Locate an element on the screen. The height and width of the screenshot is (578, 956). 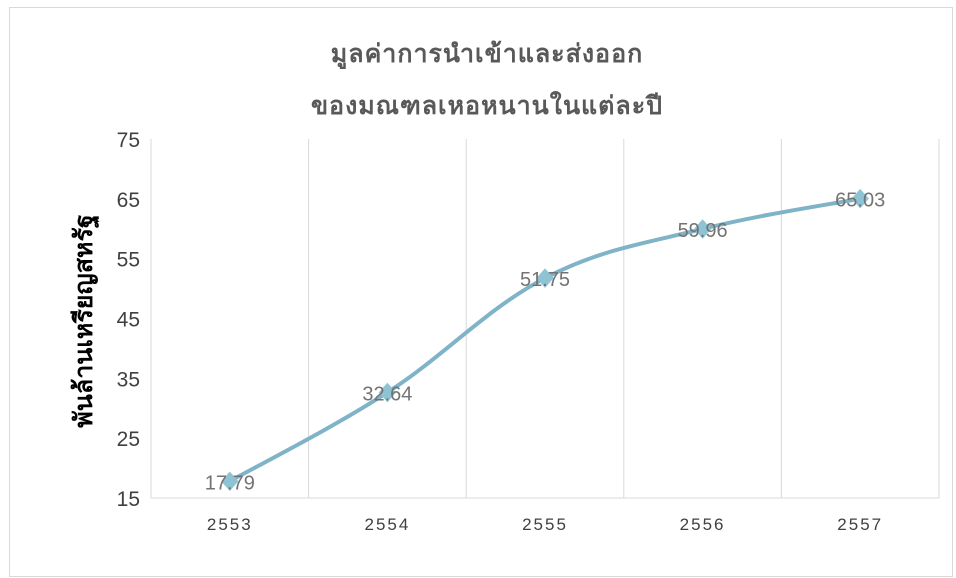
x-tick-label: 2557 is located at coordinates (860, 524).